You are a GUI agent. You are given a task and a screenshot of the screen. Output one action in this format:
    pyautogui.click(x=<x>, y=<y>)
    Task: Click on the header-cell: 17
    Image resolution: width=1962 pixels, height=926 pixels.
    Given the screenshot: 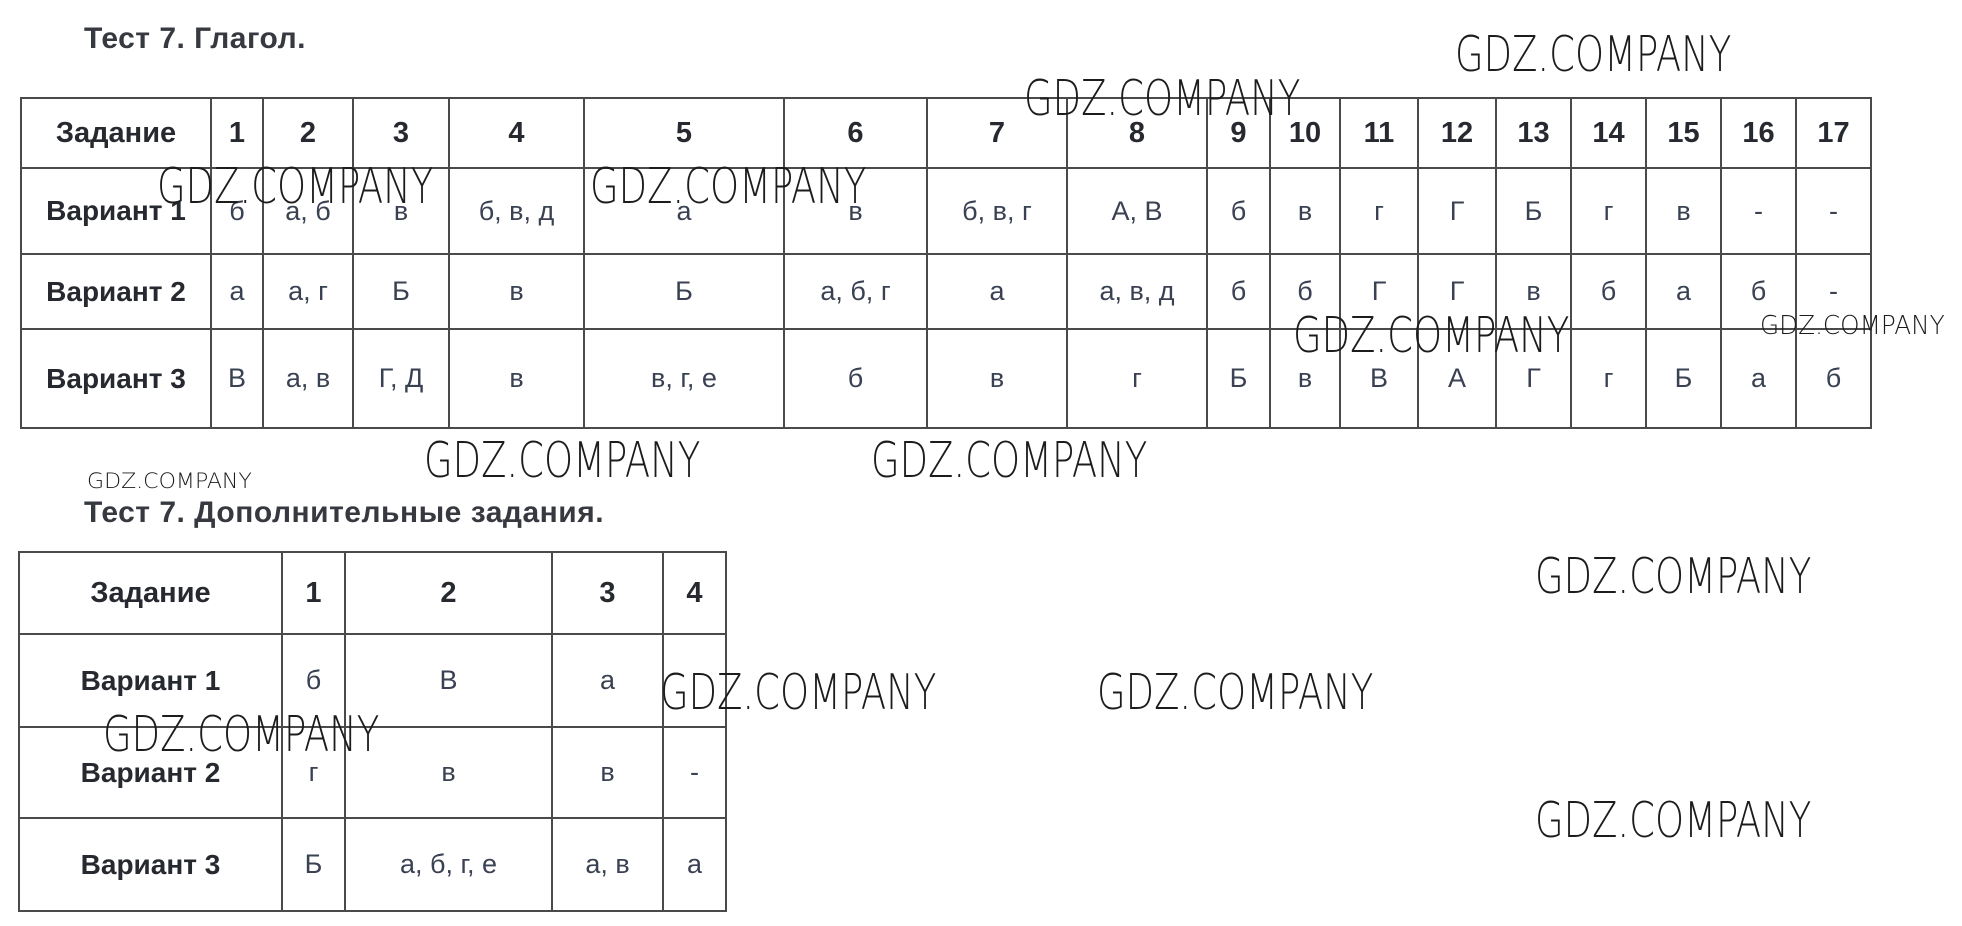 What is the action you would take?
    pyautogui.click(x=1833, y=133)
    